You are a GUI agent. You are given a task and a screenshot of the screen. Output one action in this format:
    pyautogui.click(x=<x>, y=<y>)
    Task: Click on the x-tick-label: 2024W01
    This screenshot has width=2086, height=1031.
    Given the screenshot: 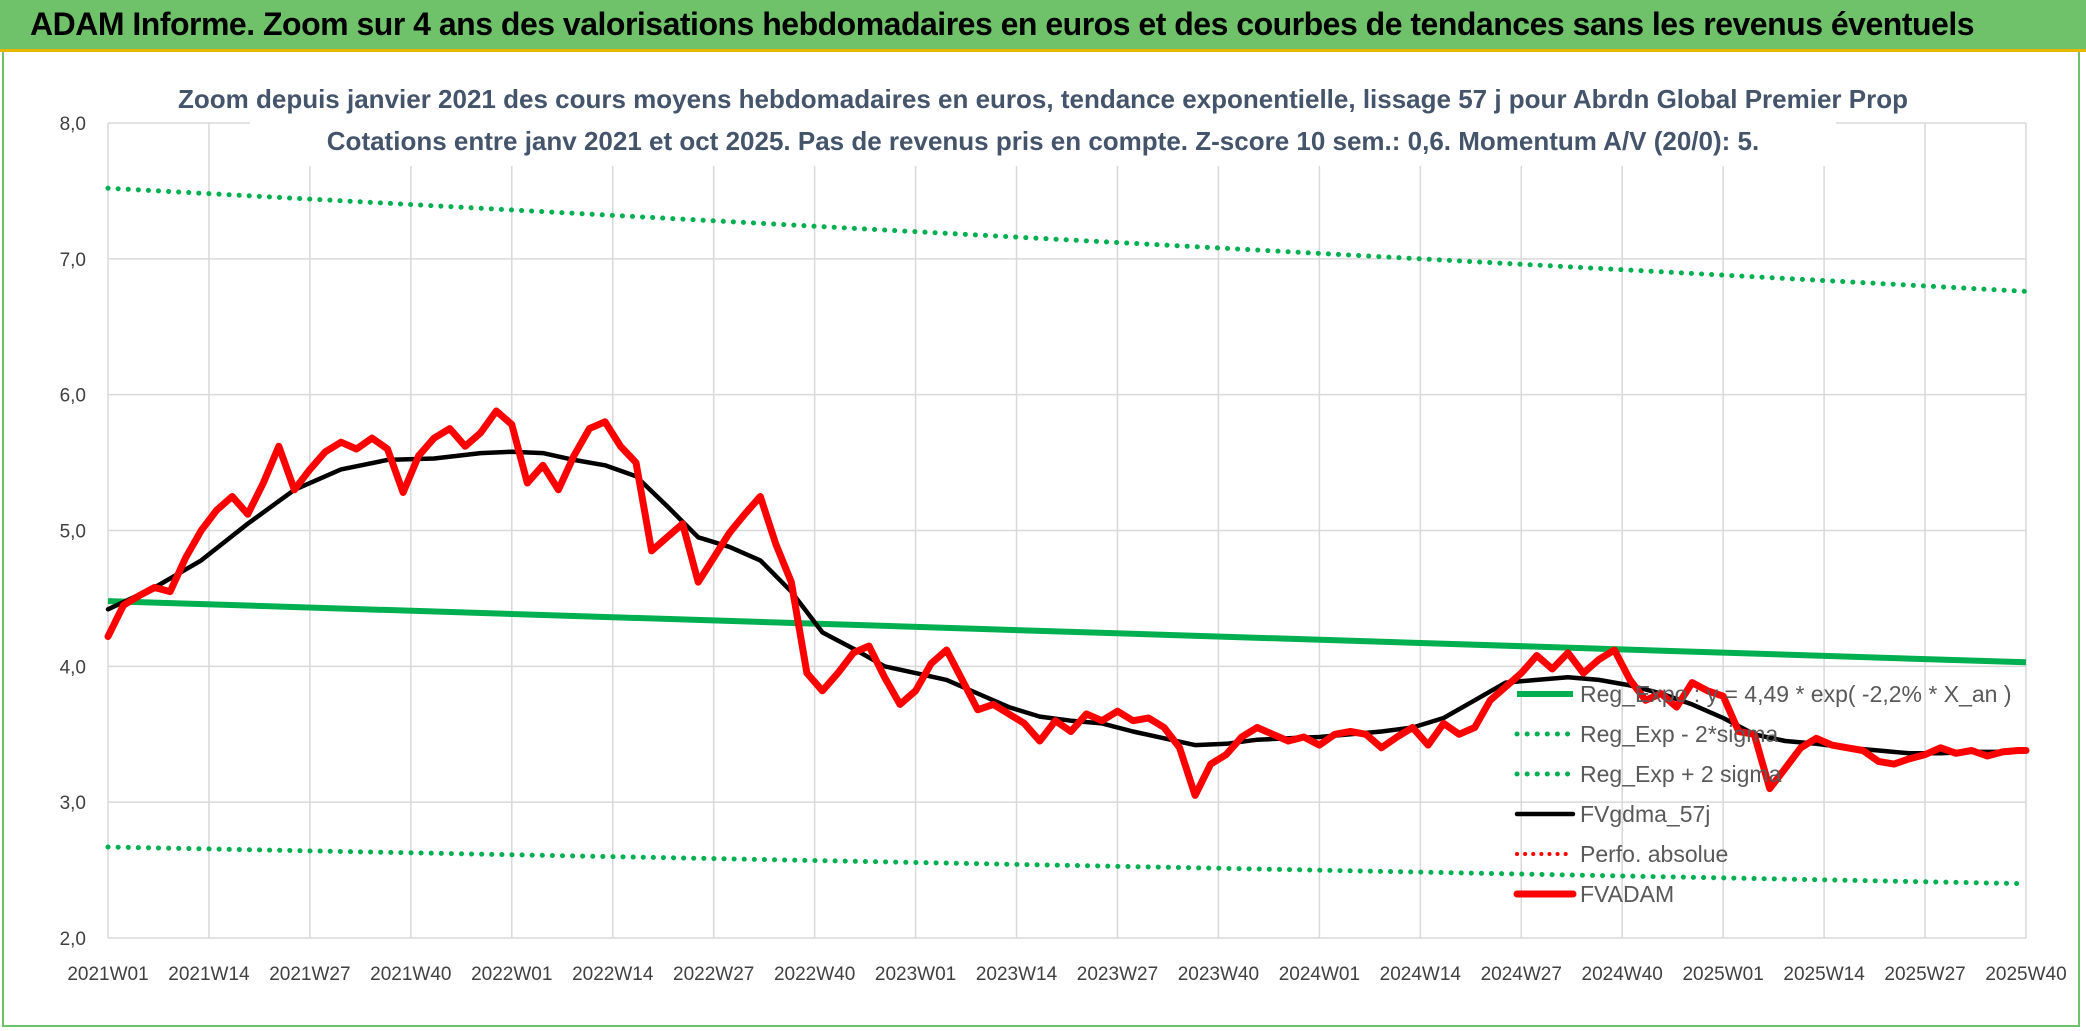 What is the action you would take?
    pyautogui.click(x=1319, y=974)
    